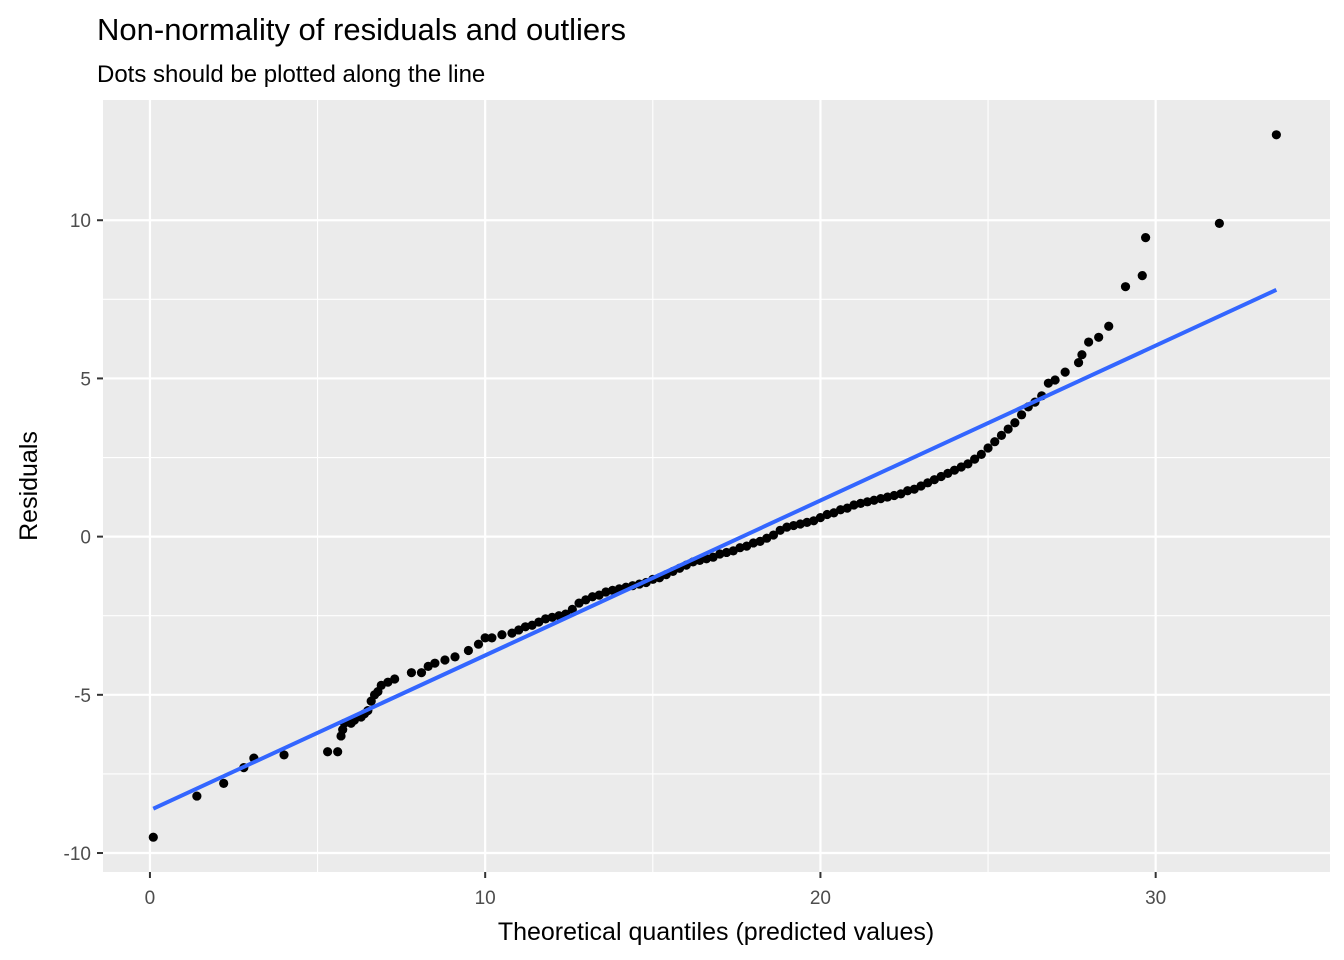  I want to click on y-tick-label: 0, so click(85, 538).